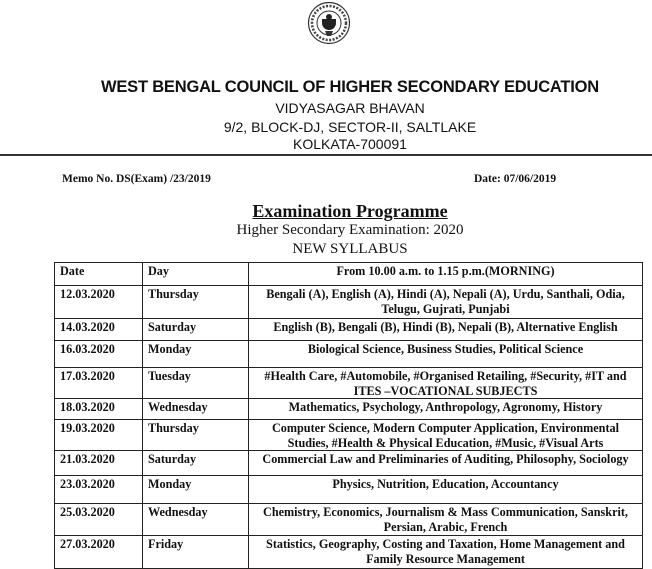  I want to click on document-heading: Examination Programme, so click(350, 211).